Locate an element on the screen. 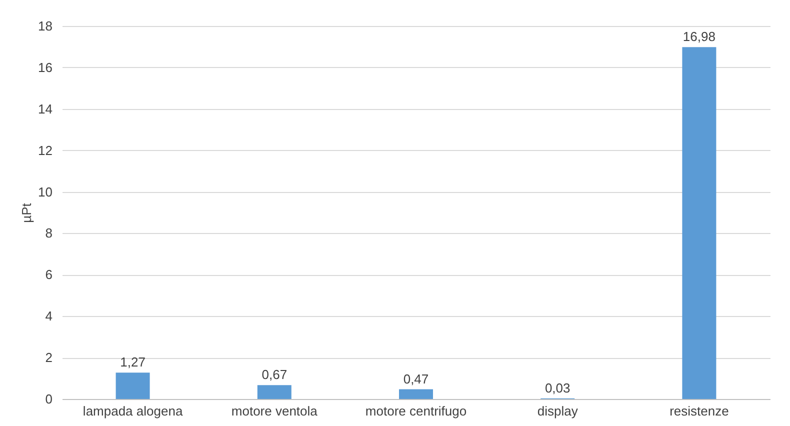 The height and width of the screenshot is (426, 790). y-tick-label: 0 is located at coordinates (48, 399).